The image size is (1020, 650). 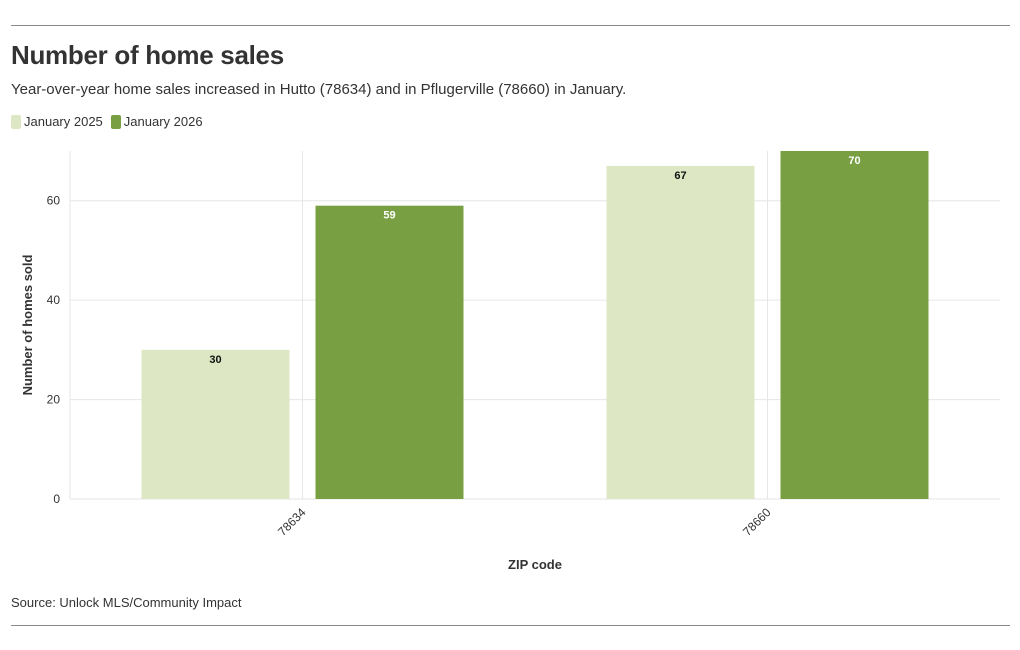 I want to click on y-axis-title: Number of homes sold, so click(x=27, y=325).